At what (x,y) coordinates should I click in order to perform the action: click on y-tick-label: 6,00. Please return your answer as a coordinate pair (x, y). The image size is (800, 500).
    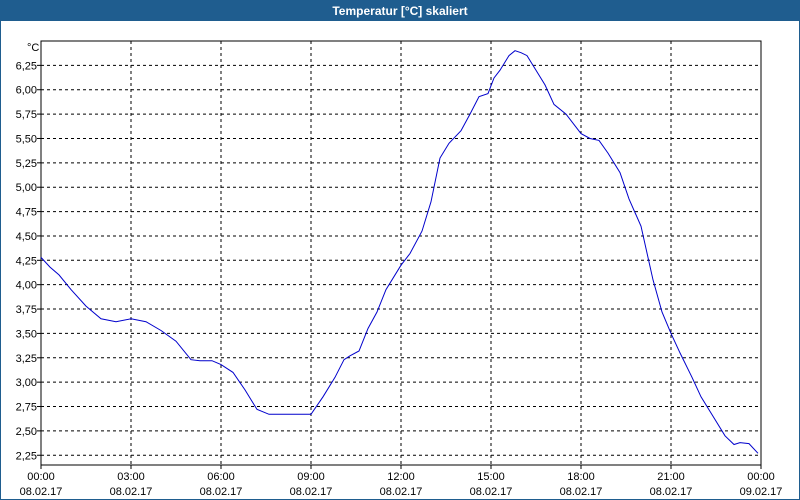
    Looking at the image, I should click on (26, 91).